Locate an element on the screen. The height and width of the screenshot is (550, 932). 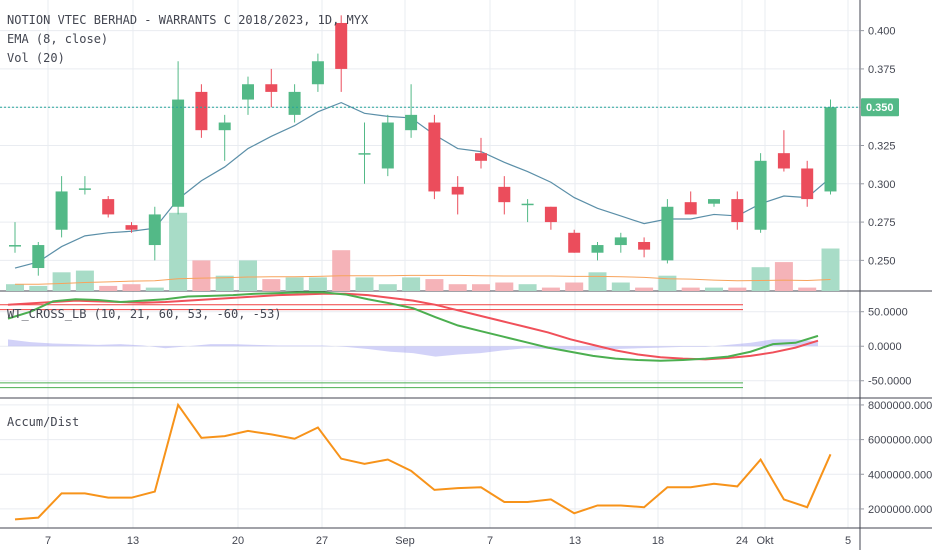
x-tick-label: 27 is located at coordinates (322, 541).